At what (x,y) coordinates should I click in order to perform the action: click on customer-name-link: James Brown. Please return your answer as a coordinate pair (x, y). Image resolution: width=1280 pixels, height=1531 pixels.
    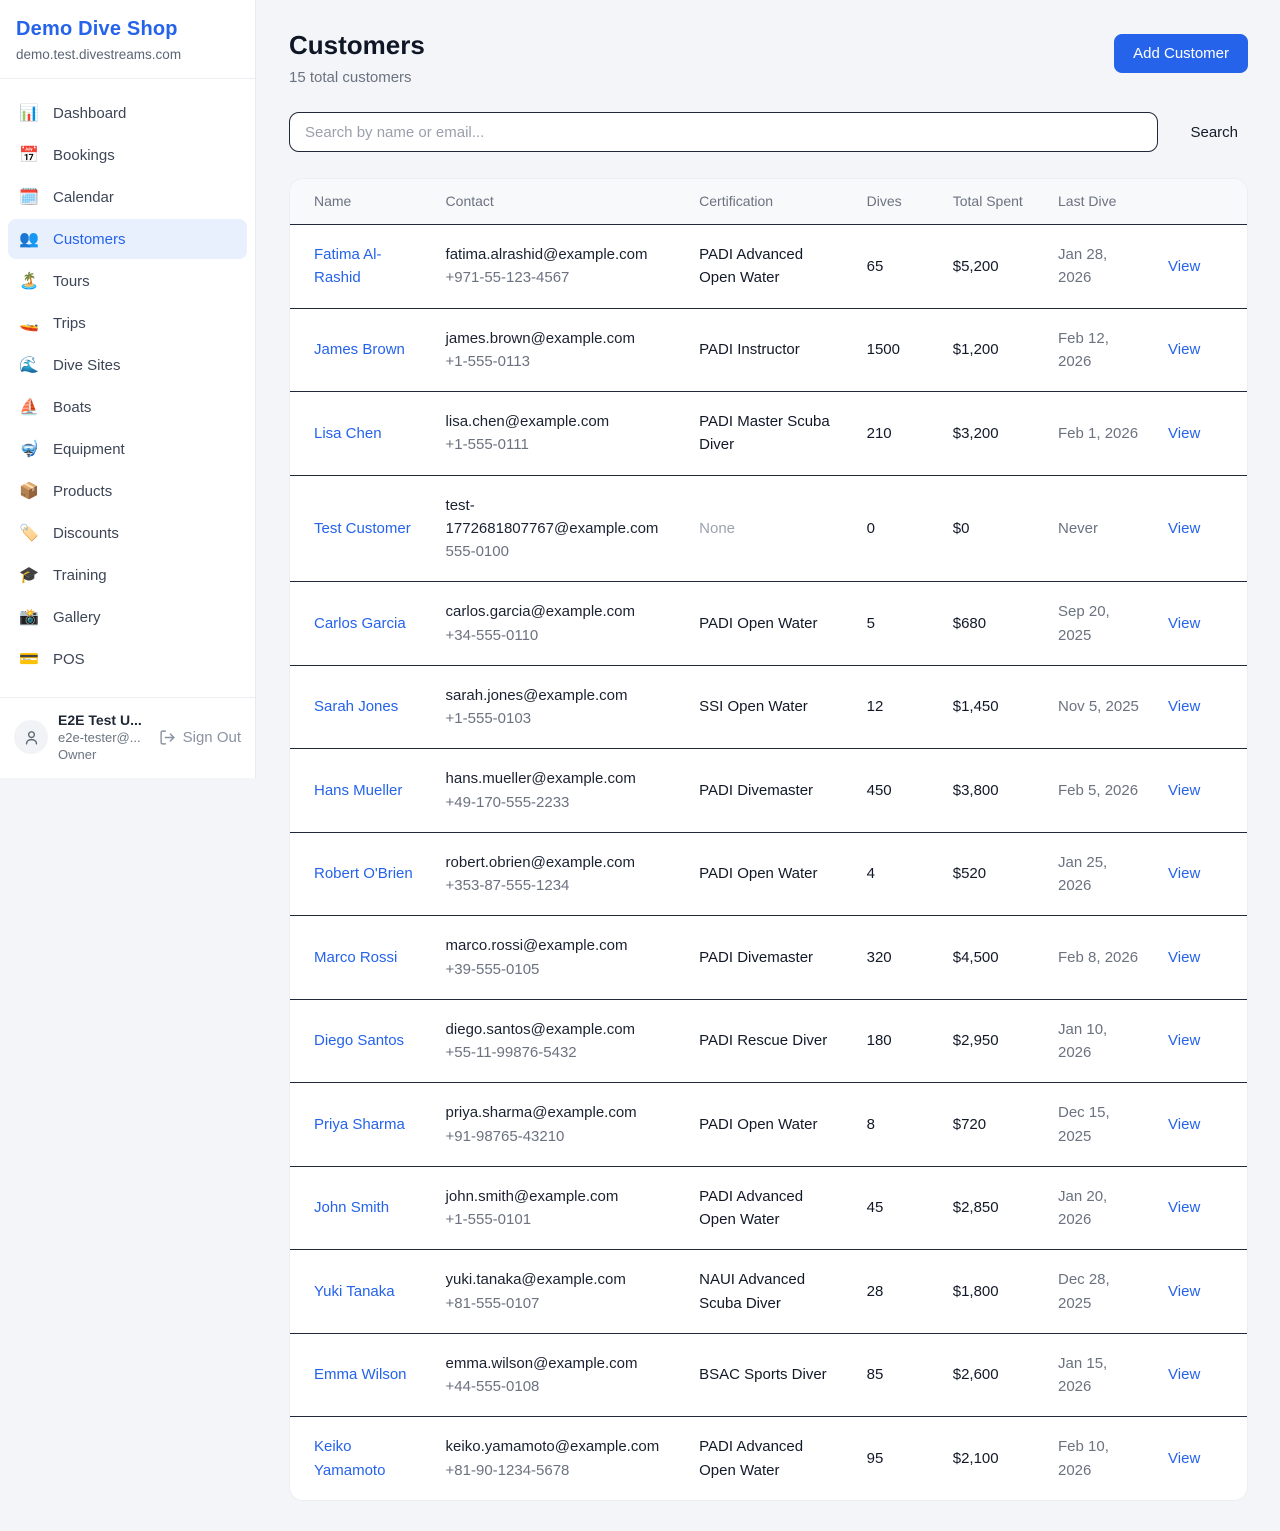
    Looking at the image, I should click on (359, 350).